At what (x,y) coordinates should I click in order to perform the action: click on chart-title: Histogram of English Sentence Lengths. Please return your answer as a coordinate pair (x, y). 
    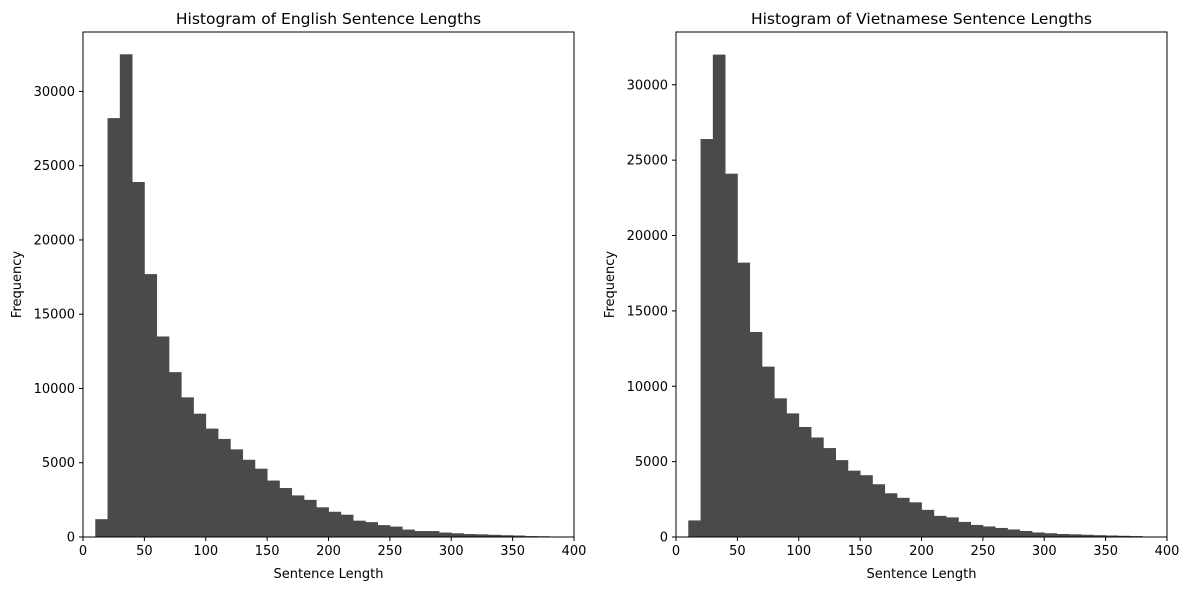
    Looking at the image, I should click on (328, 19).